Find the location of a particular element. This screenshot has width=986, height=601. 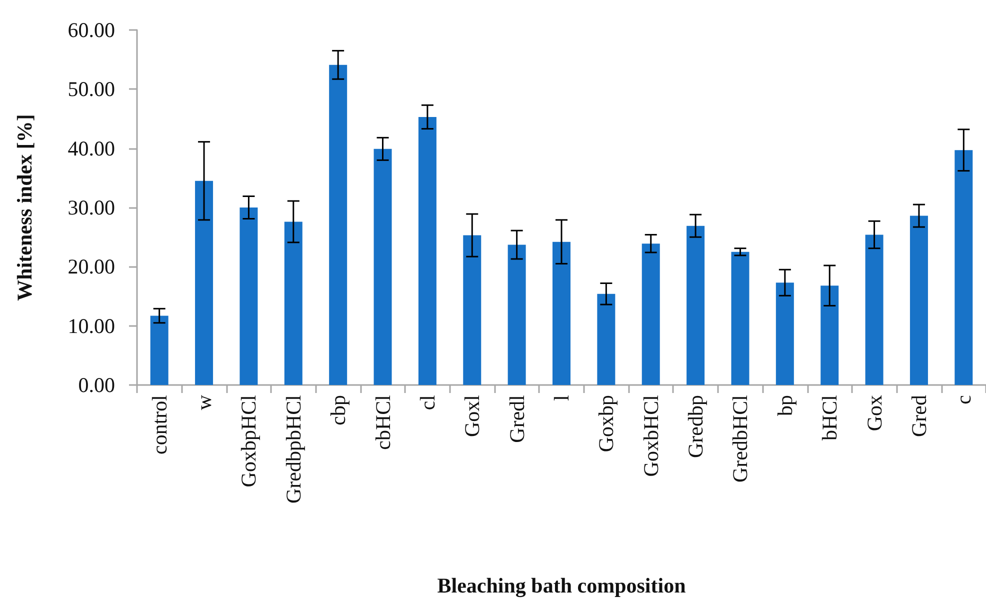

x-tick-label: GredbHCl is located at coordinates (740, 438).